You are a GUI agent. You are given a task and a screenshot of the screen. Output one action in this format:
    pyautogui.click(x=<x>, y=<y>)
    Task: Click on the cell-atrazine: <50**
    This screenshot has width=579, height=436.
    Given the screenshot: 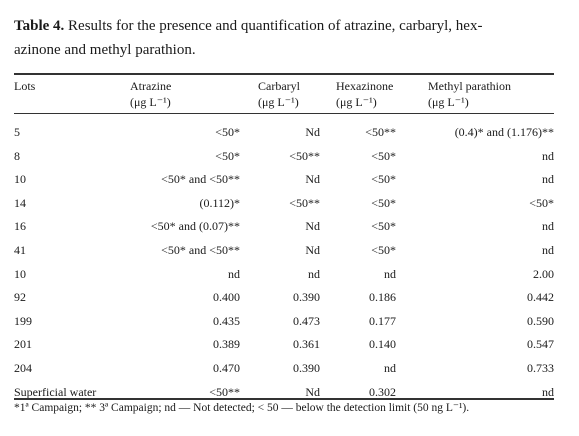 What is the action you would take?
    pyautogui.click(x=224, y=391)
    